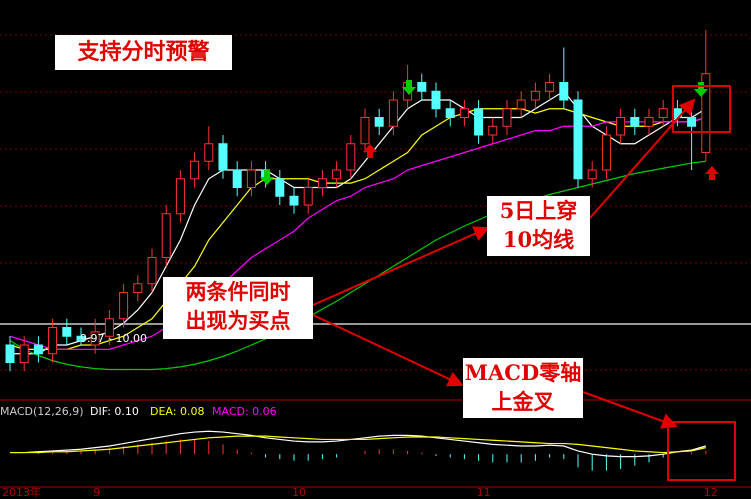 The height and width of the screenshot is (499, 751). I want to click on title: 支持分时预警, so click(143, 52).